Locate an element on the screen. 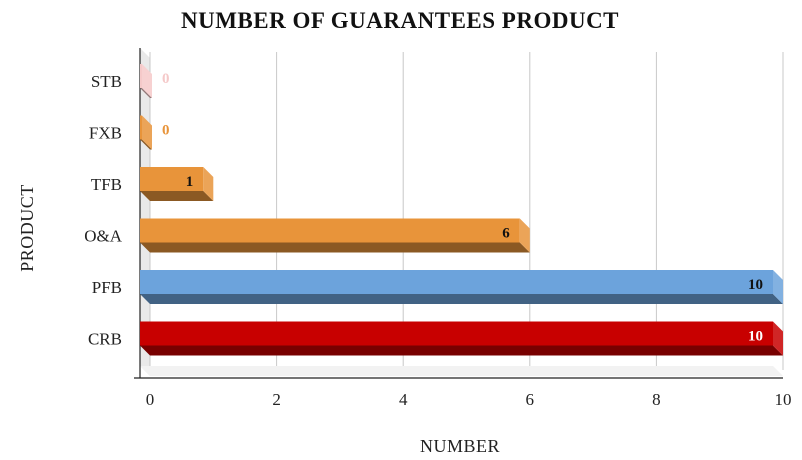  x-axis-title: NUMBER is located at coordinates (460, 446).